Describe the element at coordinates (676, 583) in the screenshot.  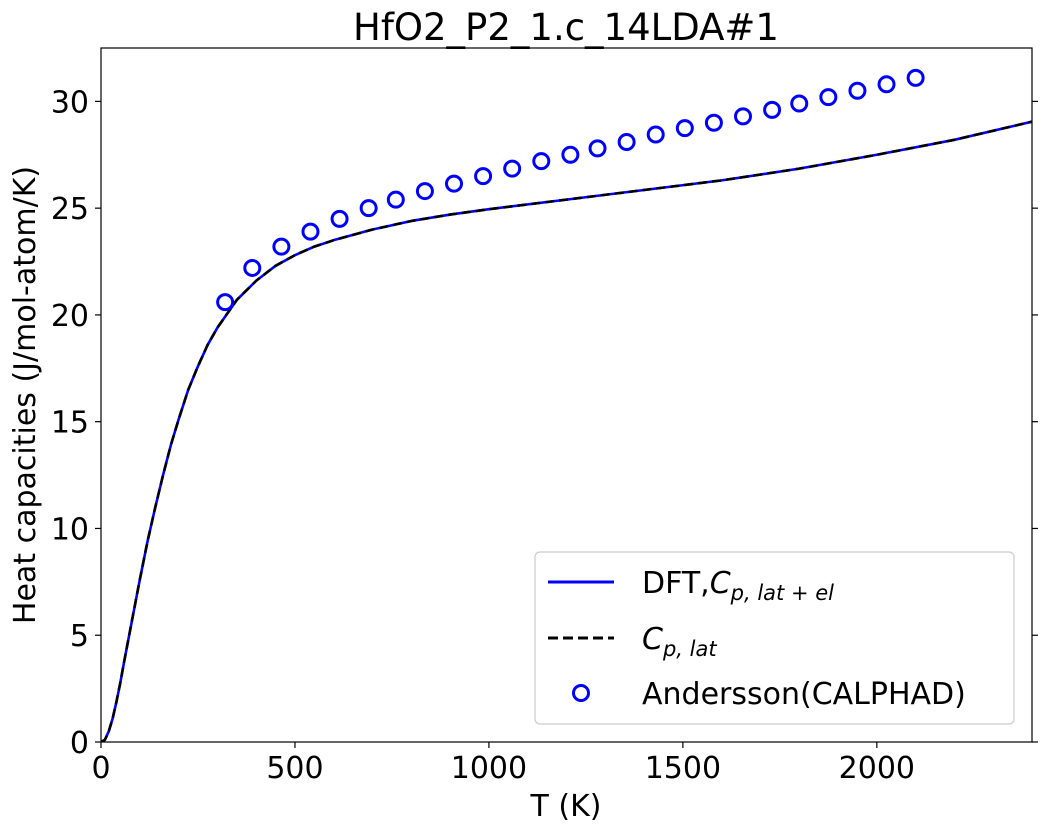
I see `legend-dft-name: DFT,` at that location.